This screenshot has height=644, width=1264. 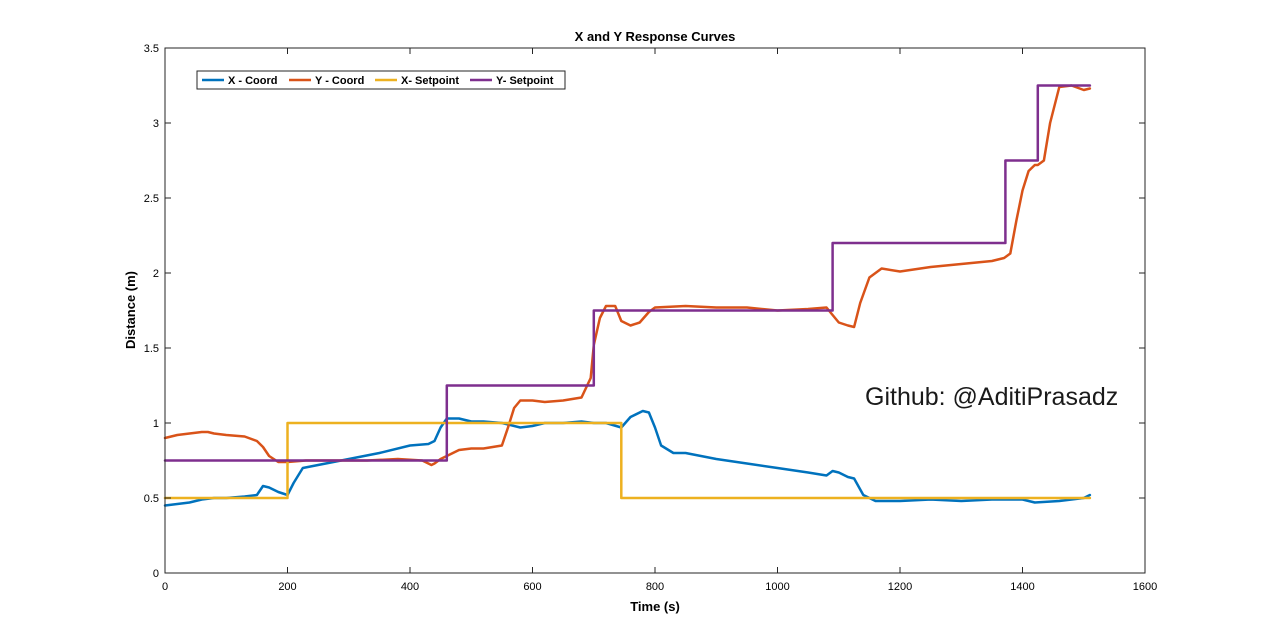 I want to click on y-tick-label: 3, so click(x=156, y=124).